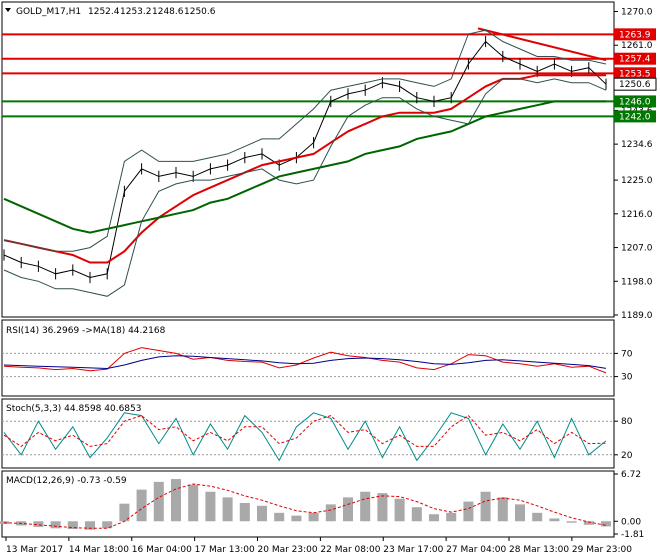  I want to click on rsi-ma-line, so click(305, 362).